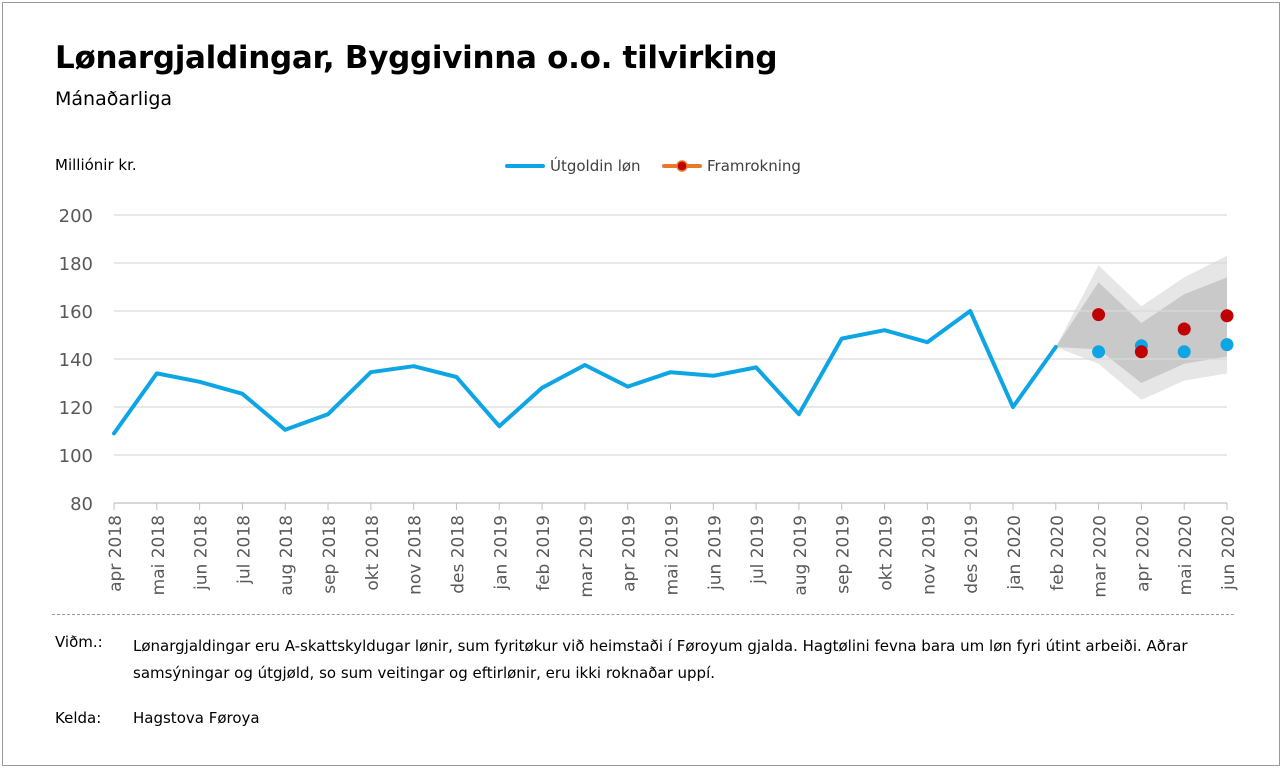 The width and height of the screenshot is (1284, 770). What do you see at coordinates (76, 264) in the screenshot?
I see `y-tick-label: 180` at bounding box center [76, 264].